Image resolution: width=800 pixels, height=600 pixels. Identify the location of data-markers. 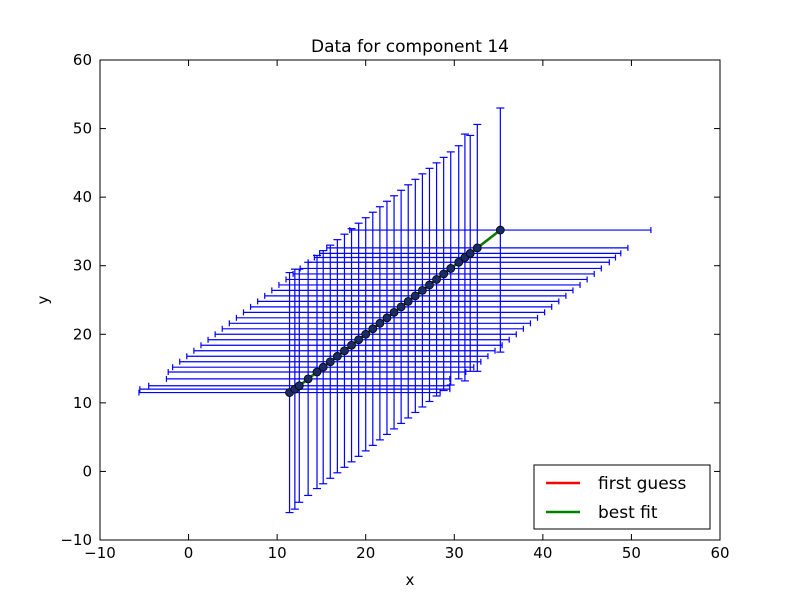
(395, 311).